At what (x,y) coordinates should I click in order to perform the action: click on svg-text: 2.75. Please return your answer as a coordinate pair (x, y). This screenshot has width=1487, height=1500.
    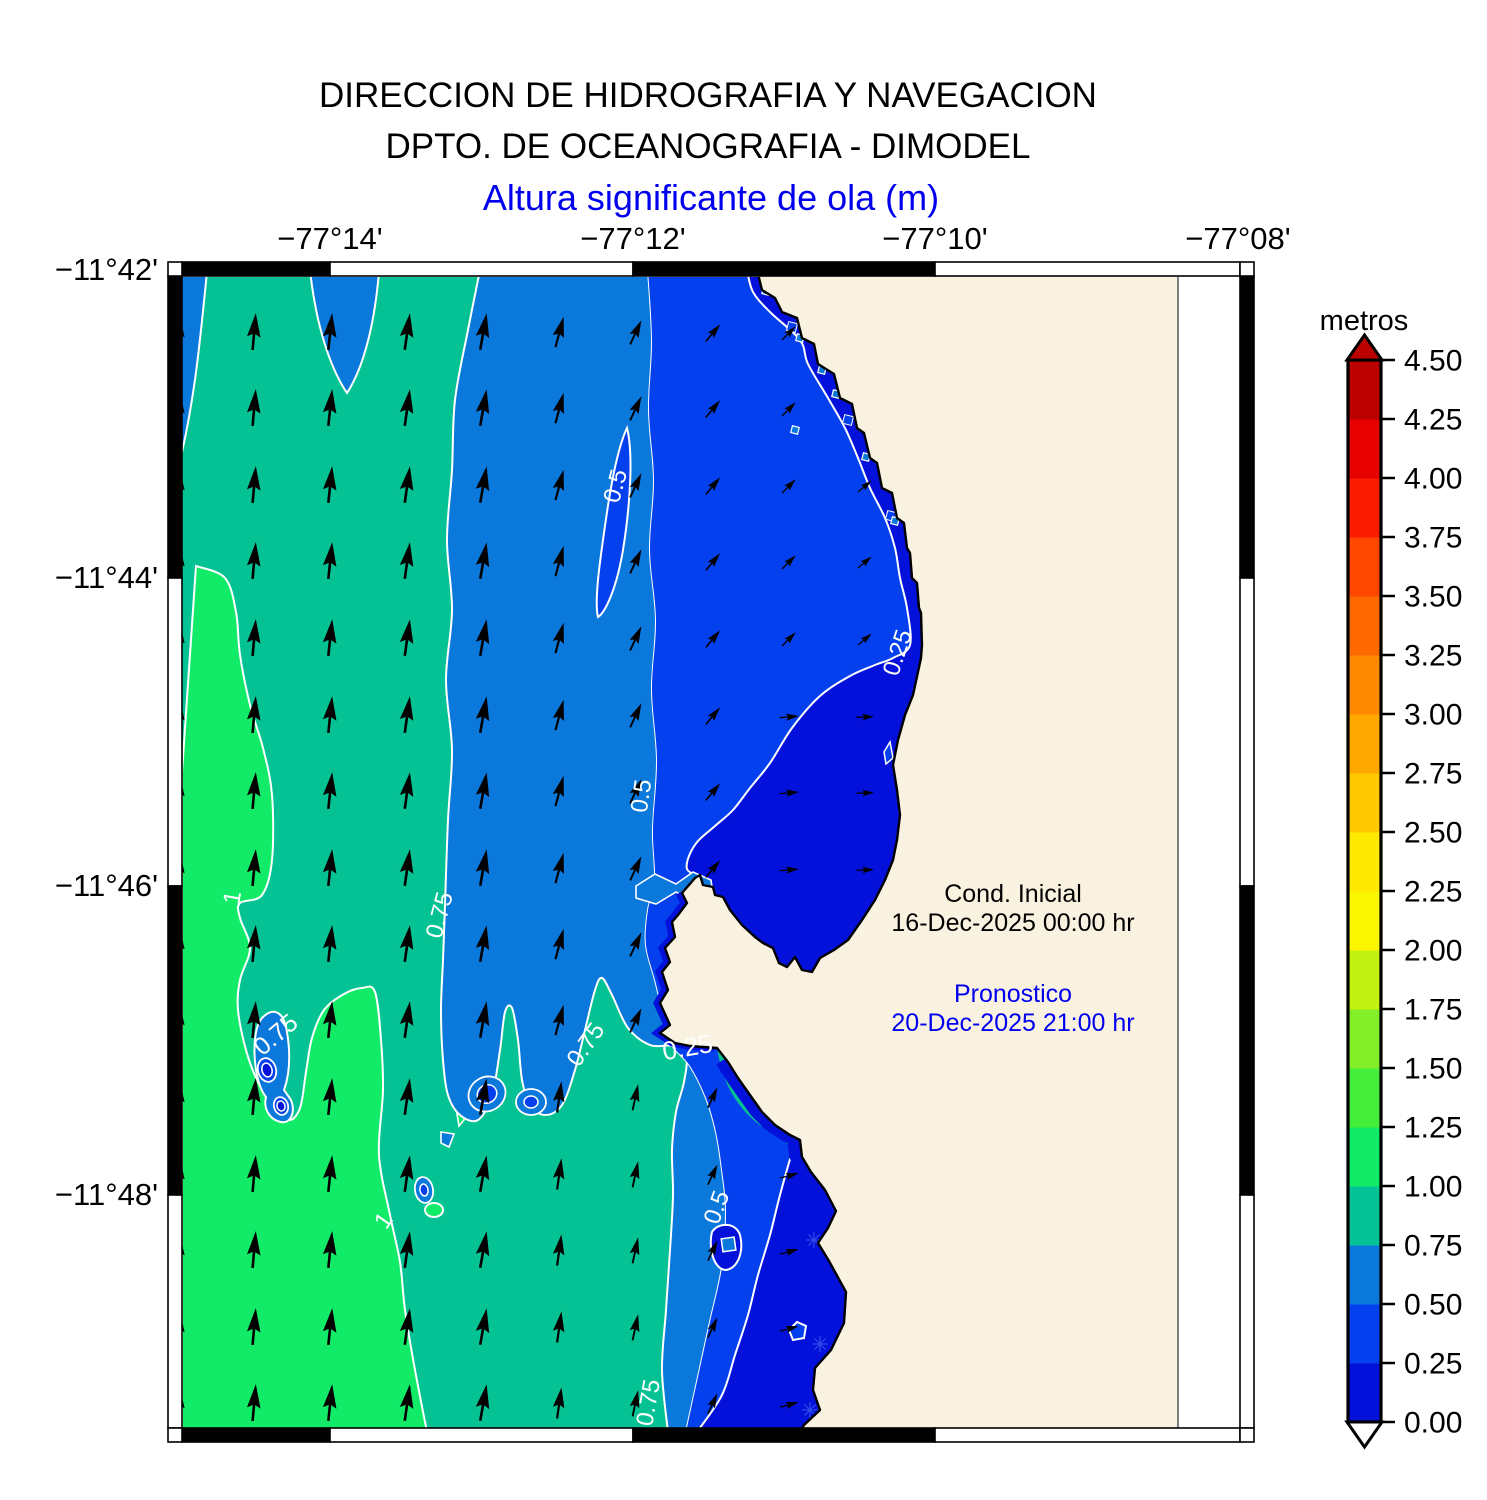
    Looking at the image, I should click on (1433, 774).